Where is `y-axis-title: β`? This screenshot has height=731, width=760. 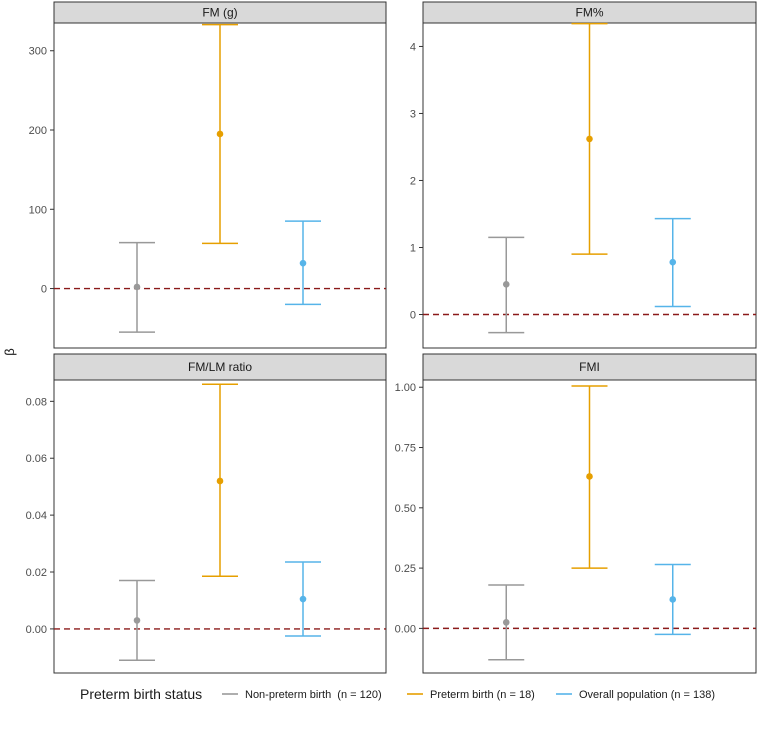 y-axis-title: β is located at coordinates (9, 351).